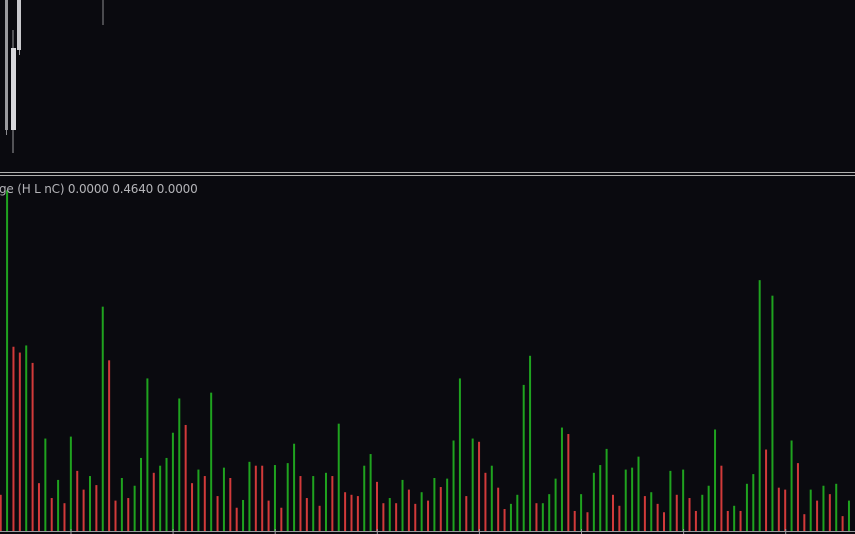  What do you see at coordinates (427, 531) in the screenshot?
I see `x-axis` at bounding box center [427, 531].